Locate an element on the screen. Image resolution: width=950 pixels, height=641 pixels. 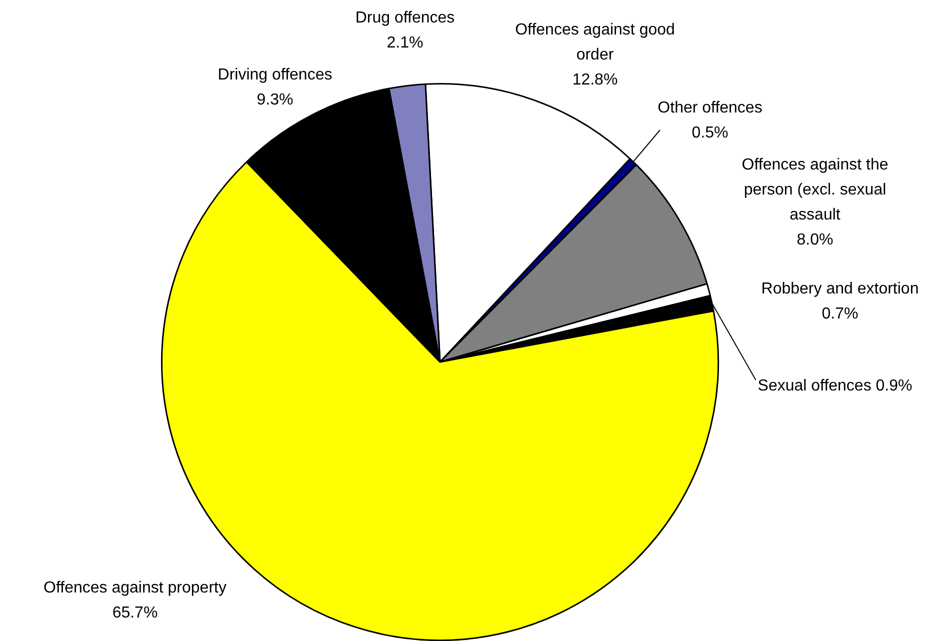
slice-label: Sexual offences 0.9% is located at coordinates (835, 385).